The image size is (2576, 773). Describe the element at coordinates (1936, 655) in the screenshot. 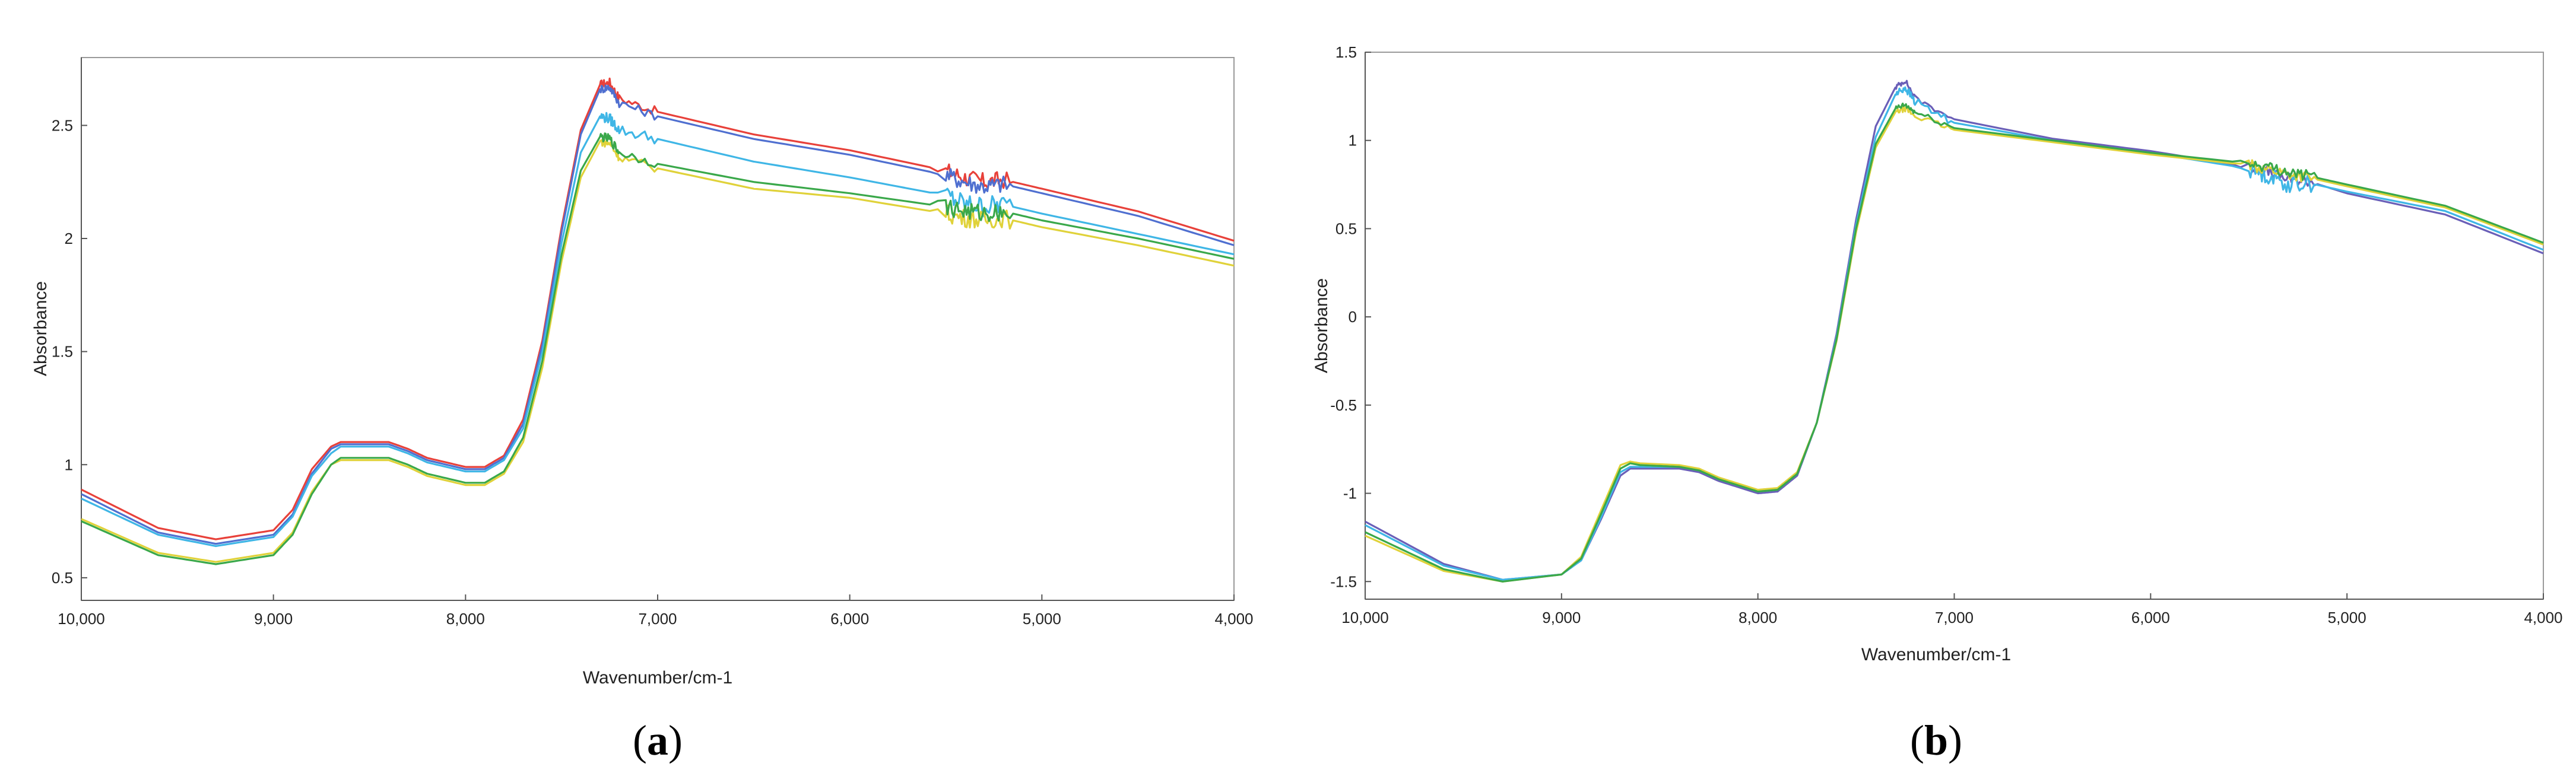

I see `x-axis-label-b: Wavenumber/cm-1` at that location.